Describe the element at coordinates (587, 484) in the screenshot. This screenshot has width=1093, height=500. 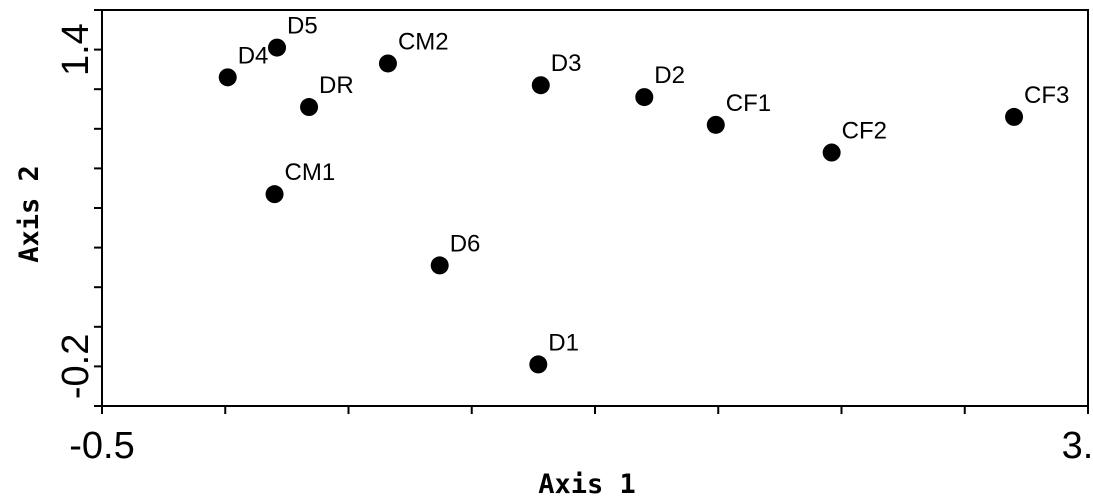
I see `x-axis-title: Axis 1` at that location.